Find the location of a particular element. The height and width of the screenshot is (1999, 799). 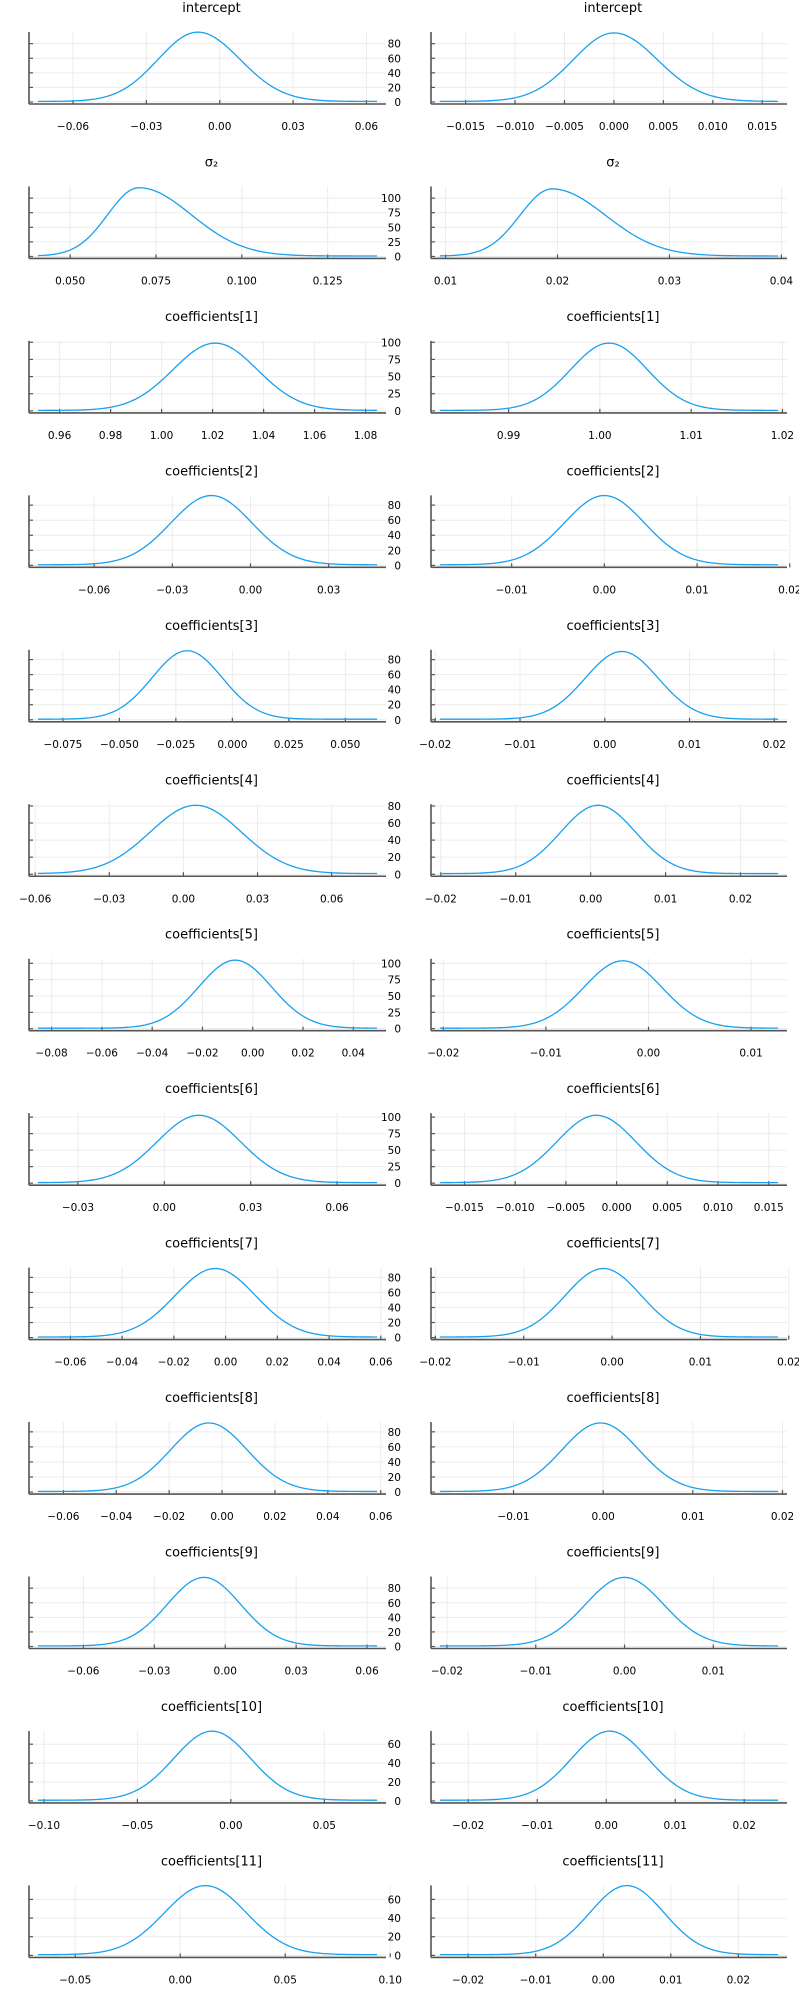

x-tick-label: −0.04 is located at coordinates (122, 1363).